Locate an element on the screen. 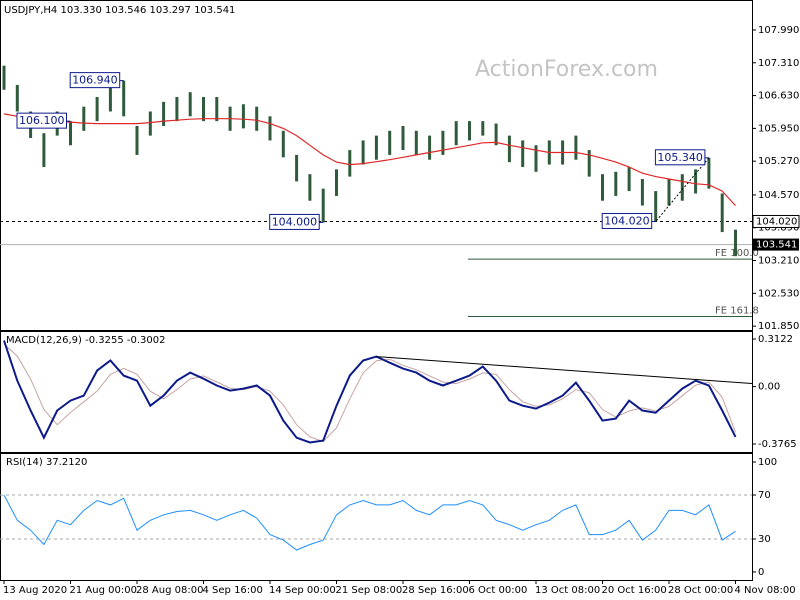 This screenshot has height=600, width=800. price-label: 104.020 is located at coordinates (628, 220).